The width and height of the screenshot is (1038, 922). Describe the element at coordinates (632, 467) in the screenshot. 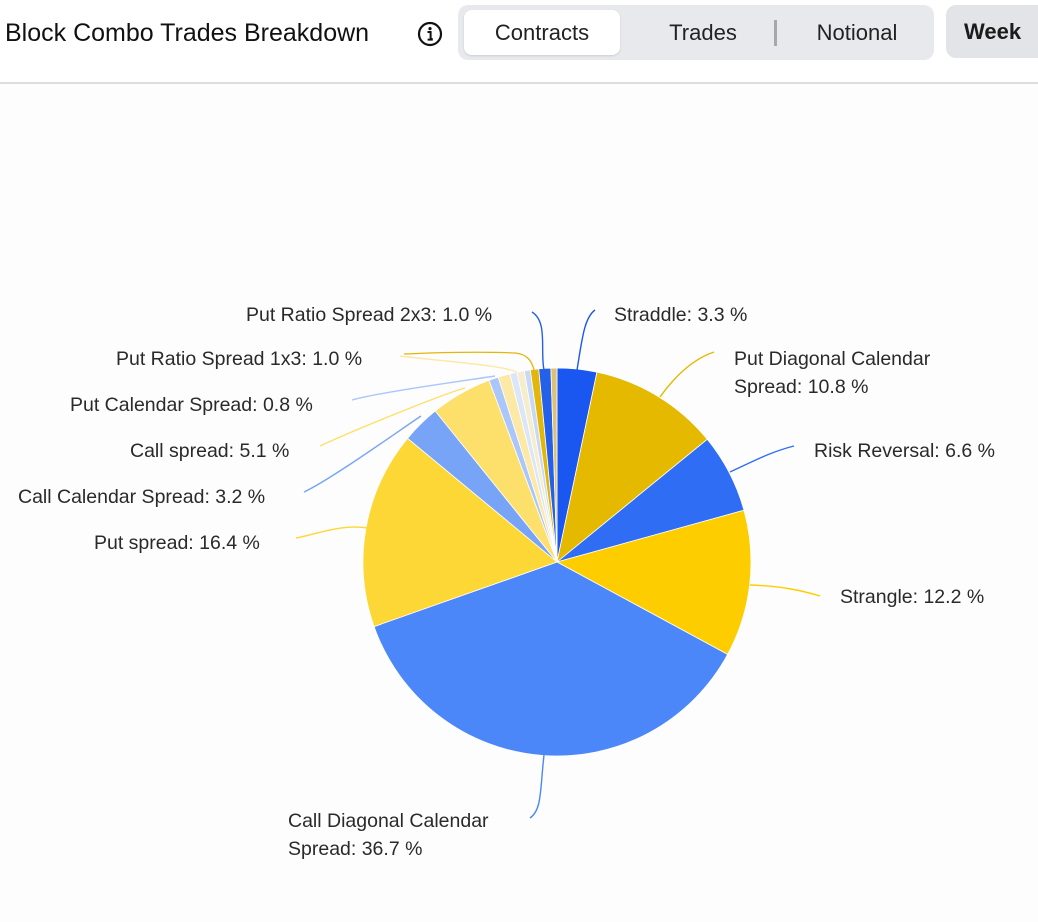

I see `pie-slice-put-diagonal-calendar-spread` at that location.